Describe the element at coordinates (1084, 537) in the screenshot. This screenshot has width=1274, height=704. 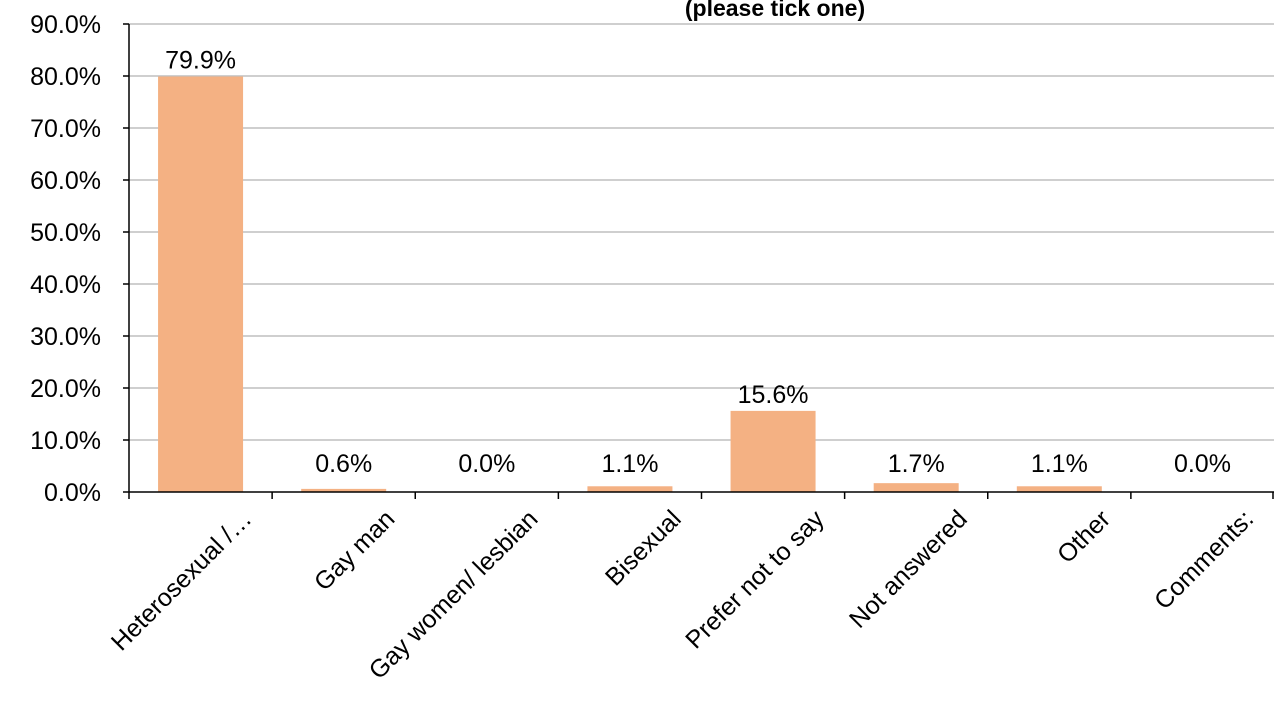
I see `x-tick-label: Other` at that location.